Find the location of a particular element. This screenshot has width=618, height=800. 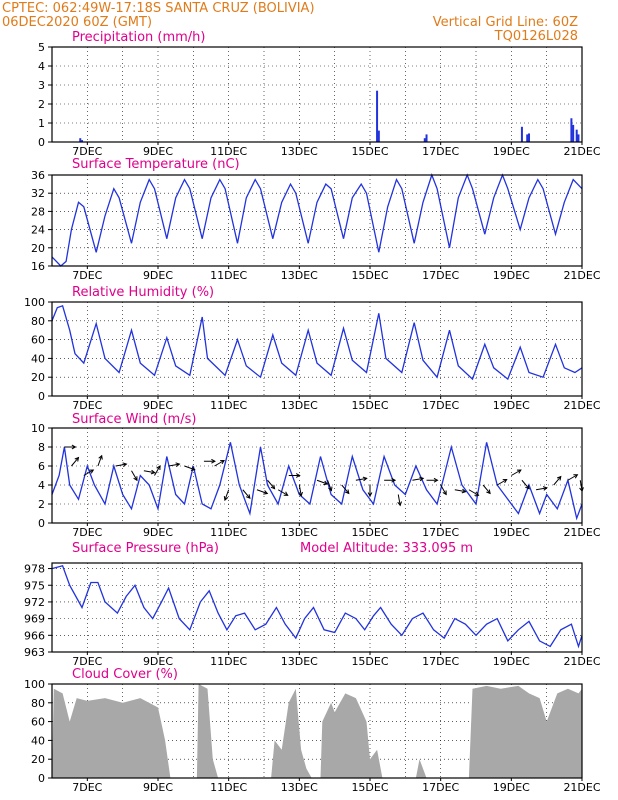

wind-xtick-label: 17DEC is located at coordinates (440, 532).